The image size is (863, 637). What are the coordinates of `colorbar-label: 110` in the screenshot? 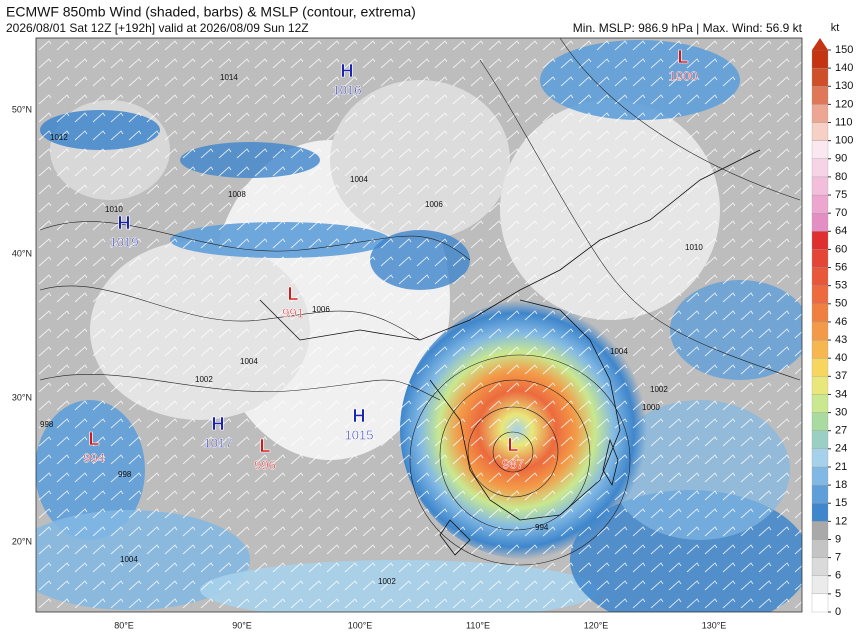 It's located at (844, 122).